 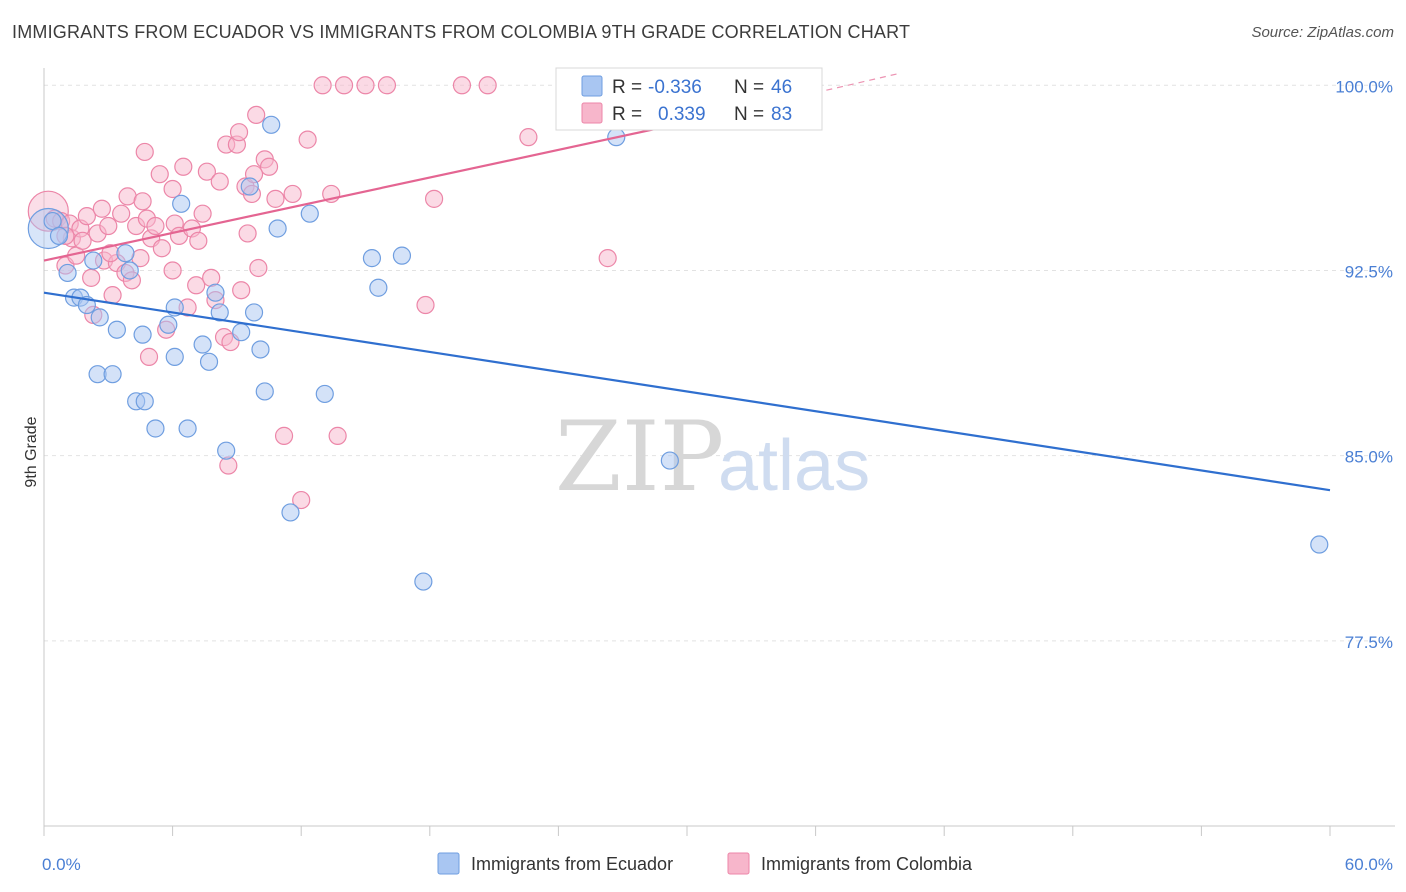 What do you see at coordinates (781, 87) in the screenshot?
I see `stats-n-value-ecuador: 46` at bounding box center [781, 87].